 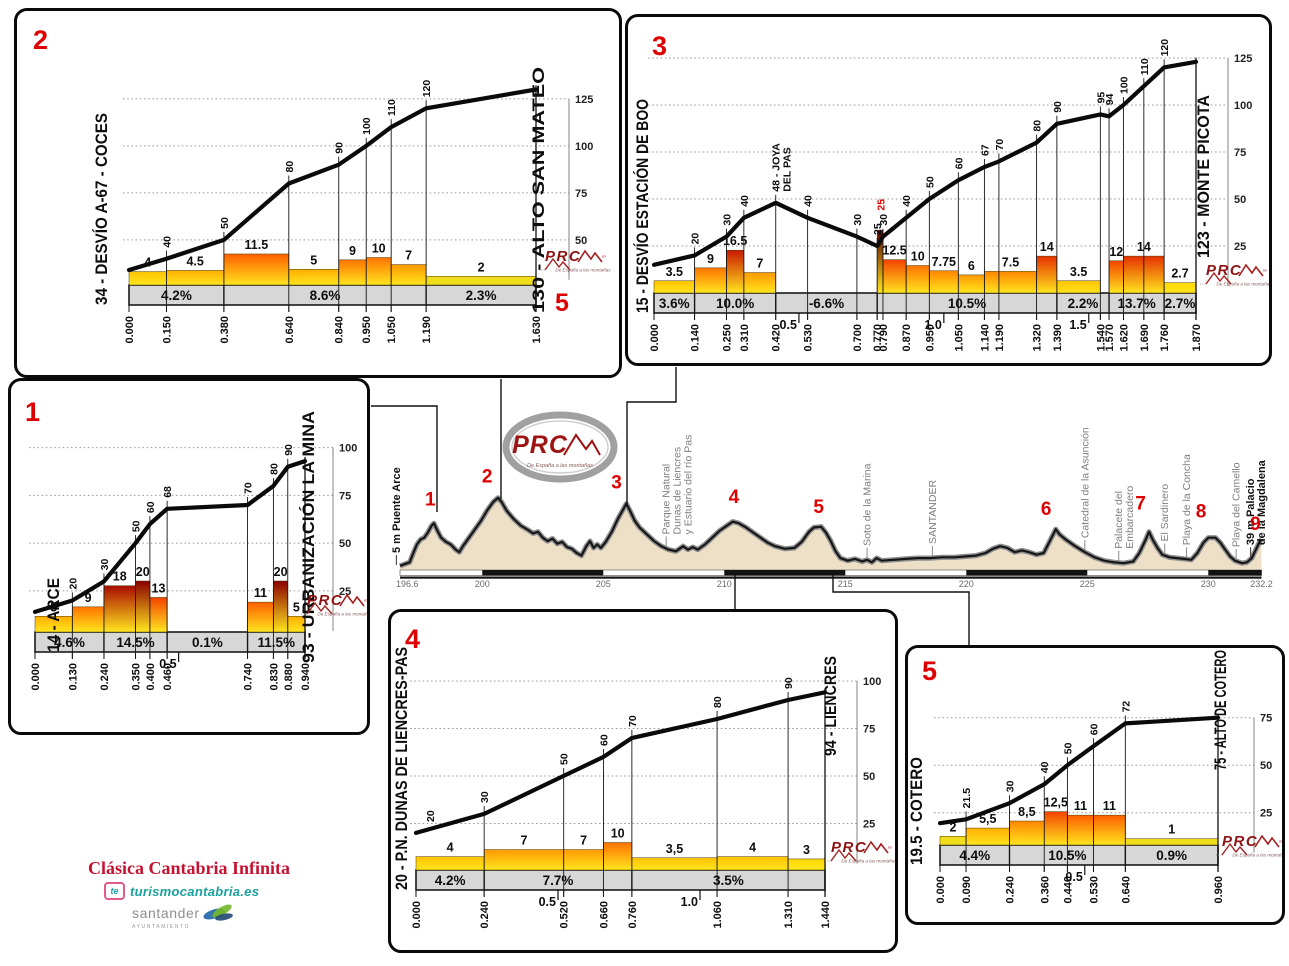 I want to click on stage-axis-label: 196.6, so click(x=407, y=584).